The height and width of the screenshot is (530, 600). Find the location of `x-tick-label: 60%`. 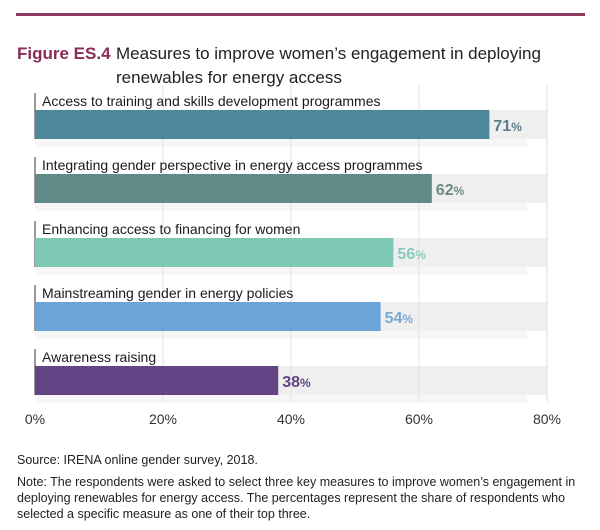

x-tick-label: 60% is located at coordinates (419, 419).